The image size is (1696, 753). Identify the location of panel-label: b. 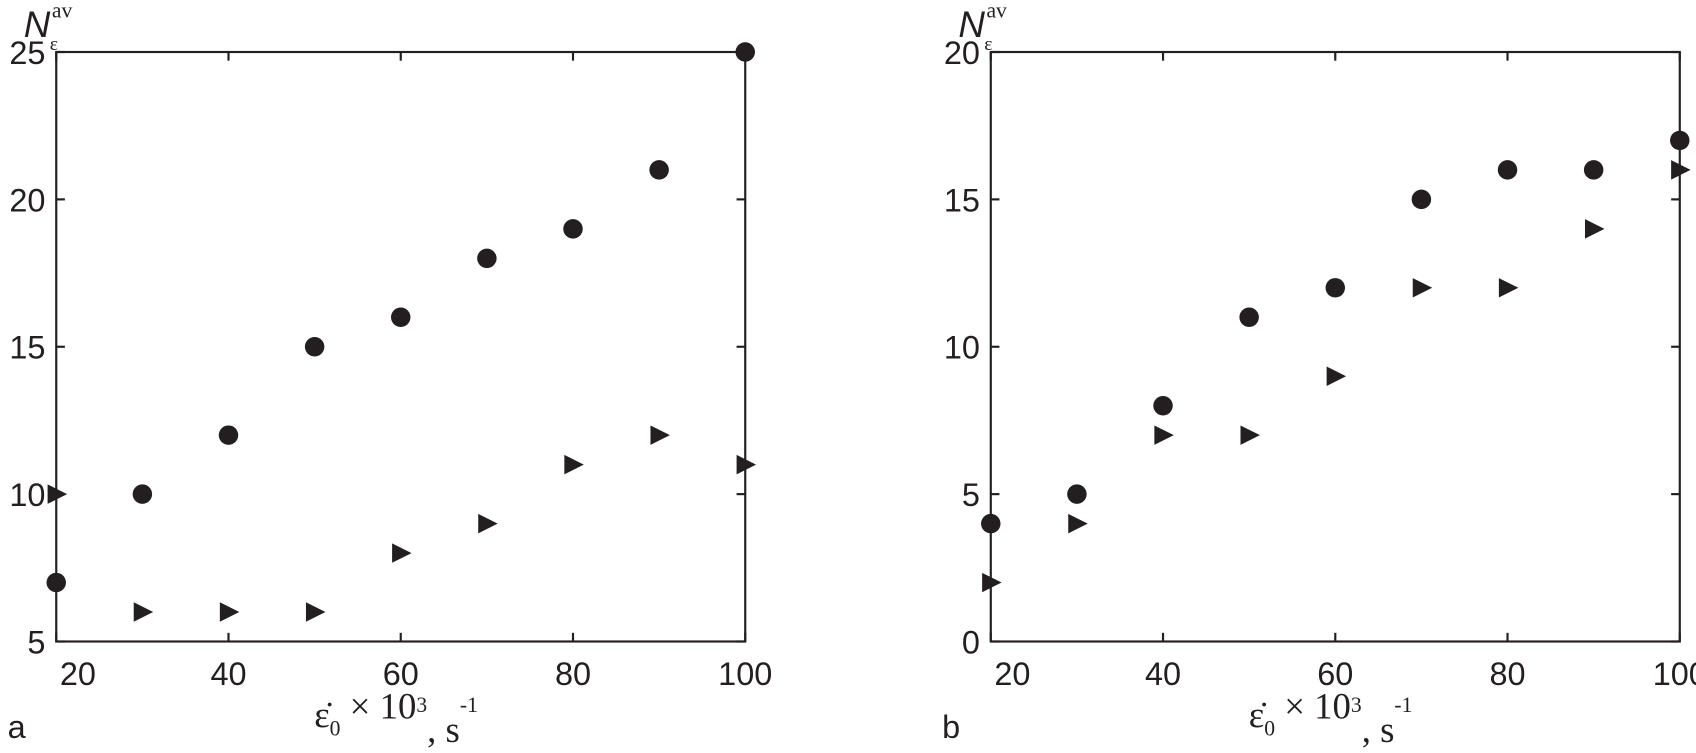
(951, 727).